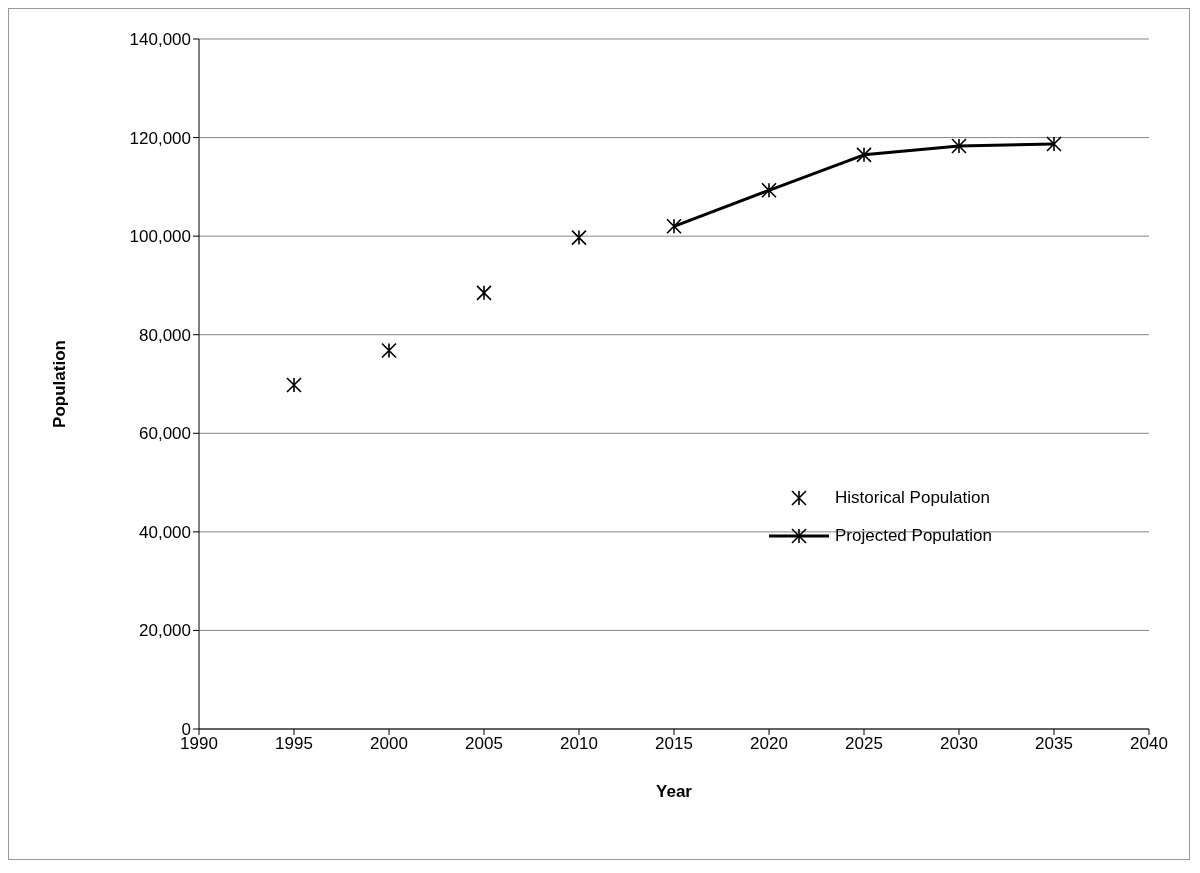 Image resolution: width=1200 pixels, height=873 pixels. What do you see at coordinates (1054, 744) in the screenshot?
I see `x-tick-label: 2035` at bounding box center [1054, 744].